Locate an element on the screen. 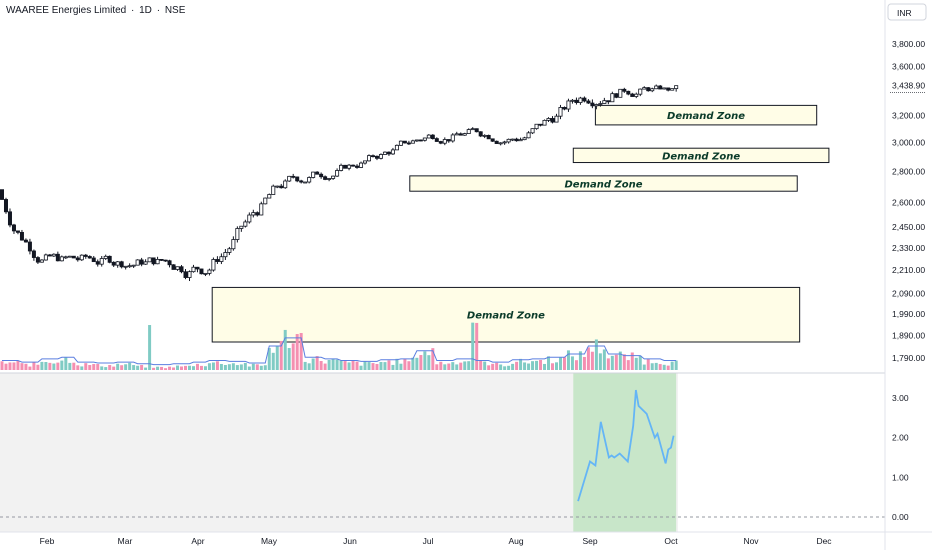 The image size is (932, 550). price-tick-label: 3,600.00 is located at coordinates (908, 67).